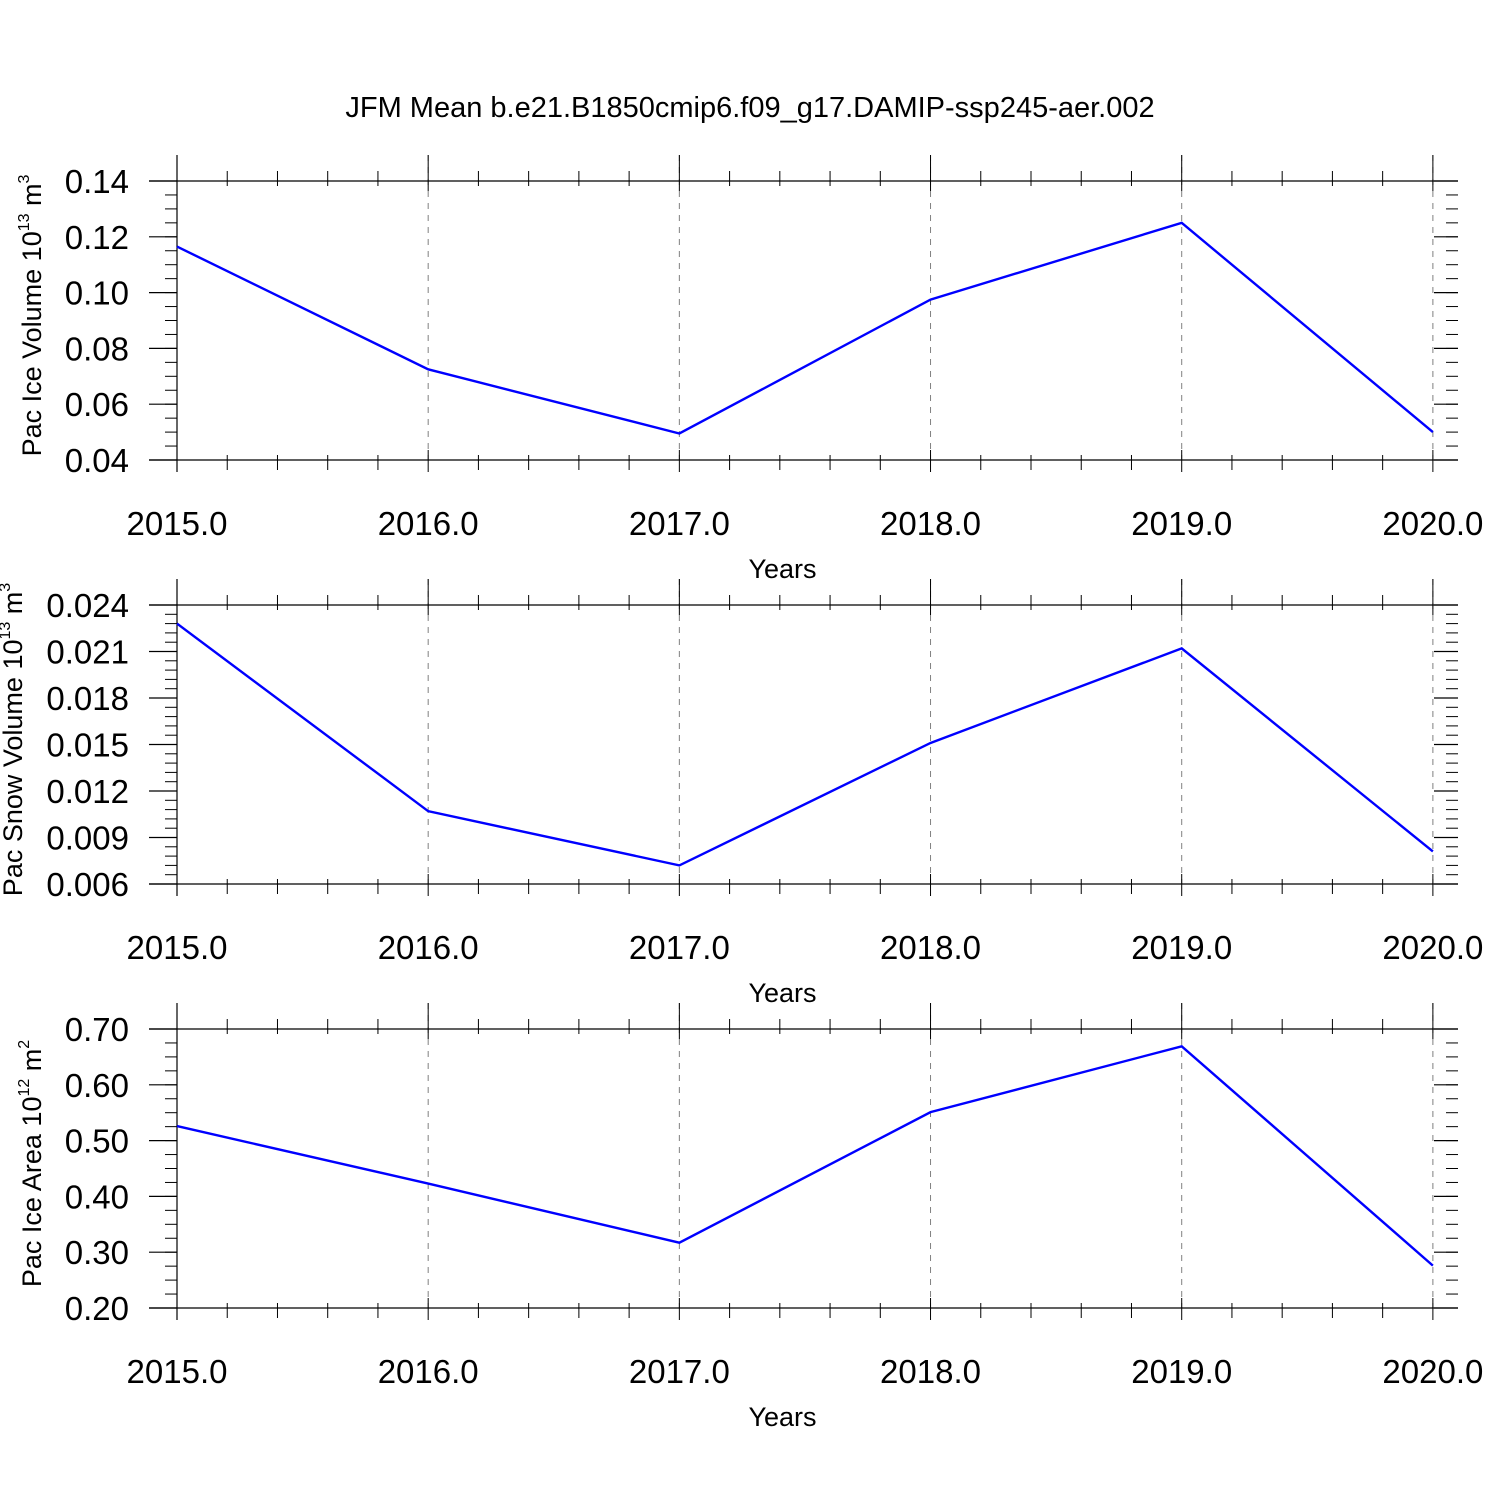 Image resolution: width=1500 pixels, height=1500 pixels. What do you see at coordinates (31, 315) in the screenshot?
I see `y-axis-label: Pac Ice Volume 1013 m3` at bounding box center [31, 315].